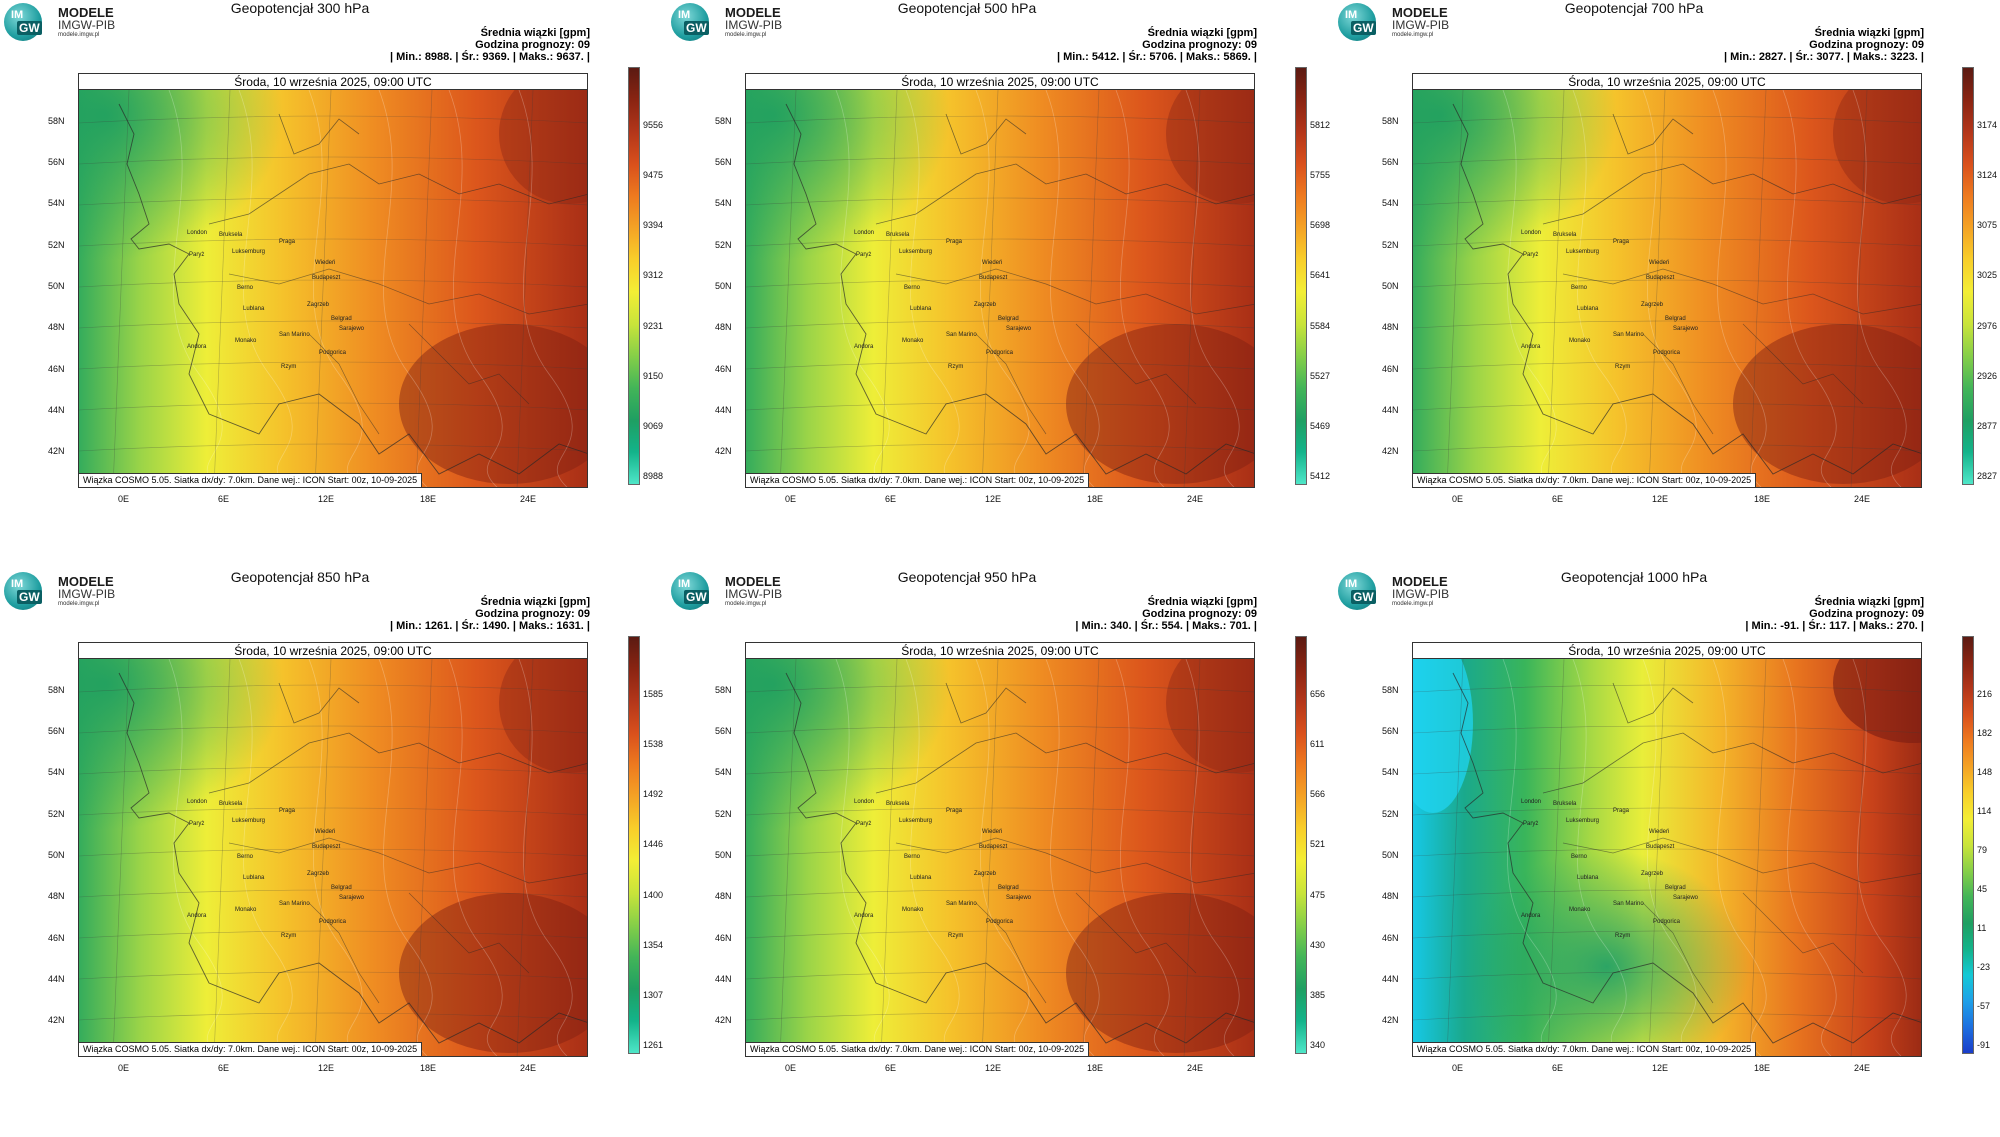 The width and height of the screenshot is (2000, 1137). Describe the element at coordinates (898, 804) in the screenshot. I see `city-label: Bruksela` at that location.